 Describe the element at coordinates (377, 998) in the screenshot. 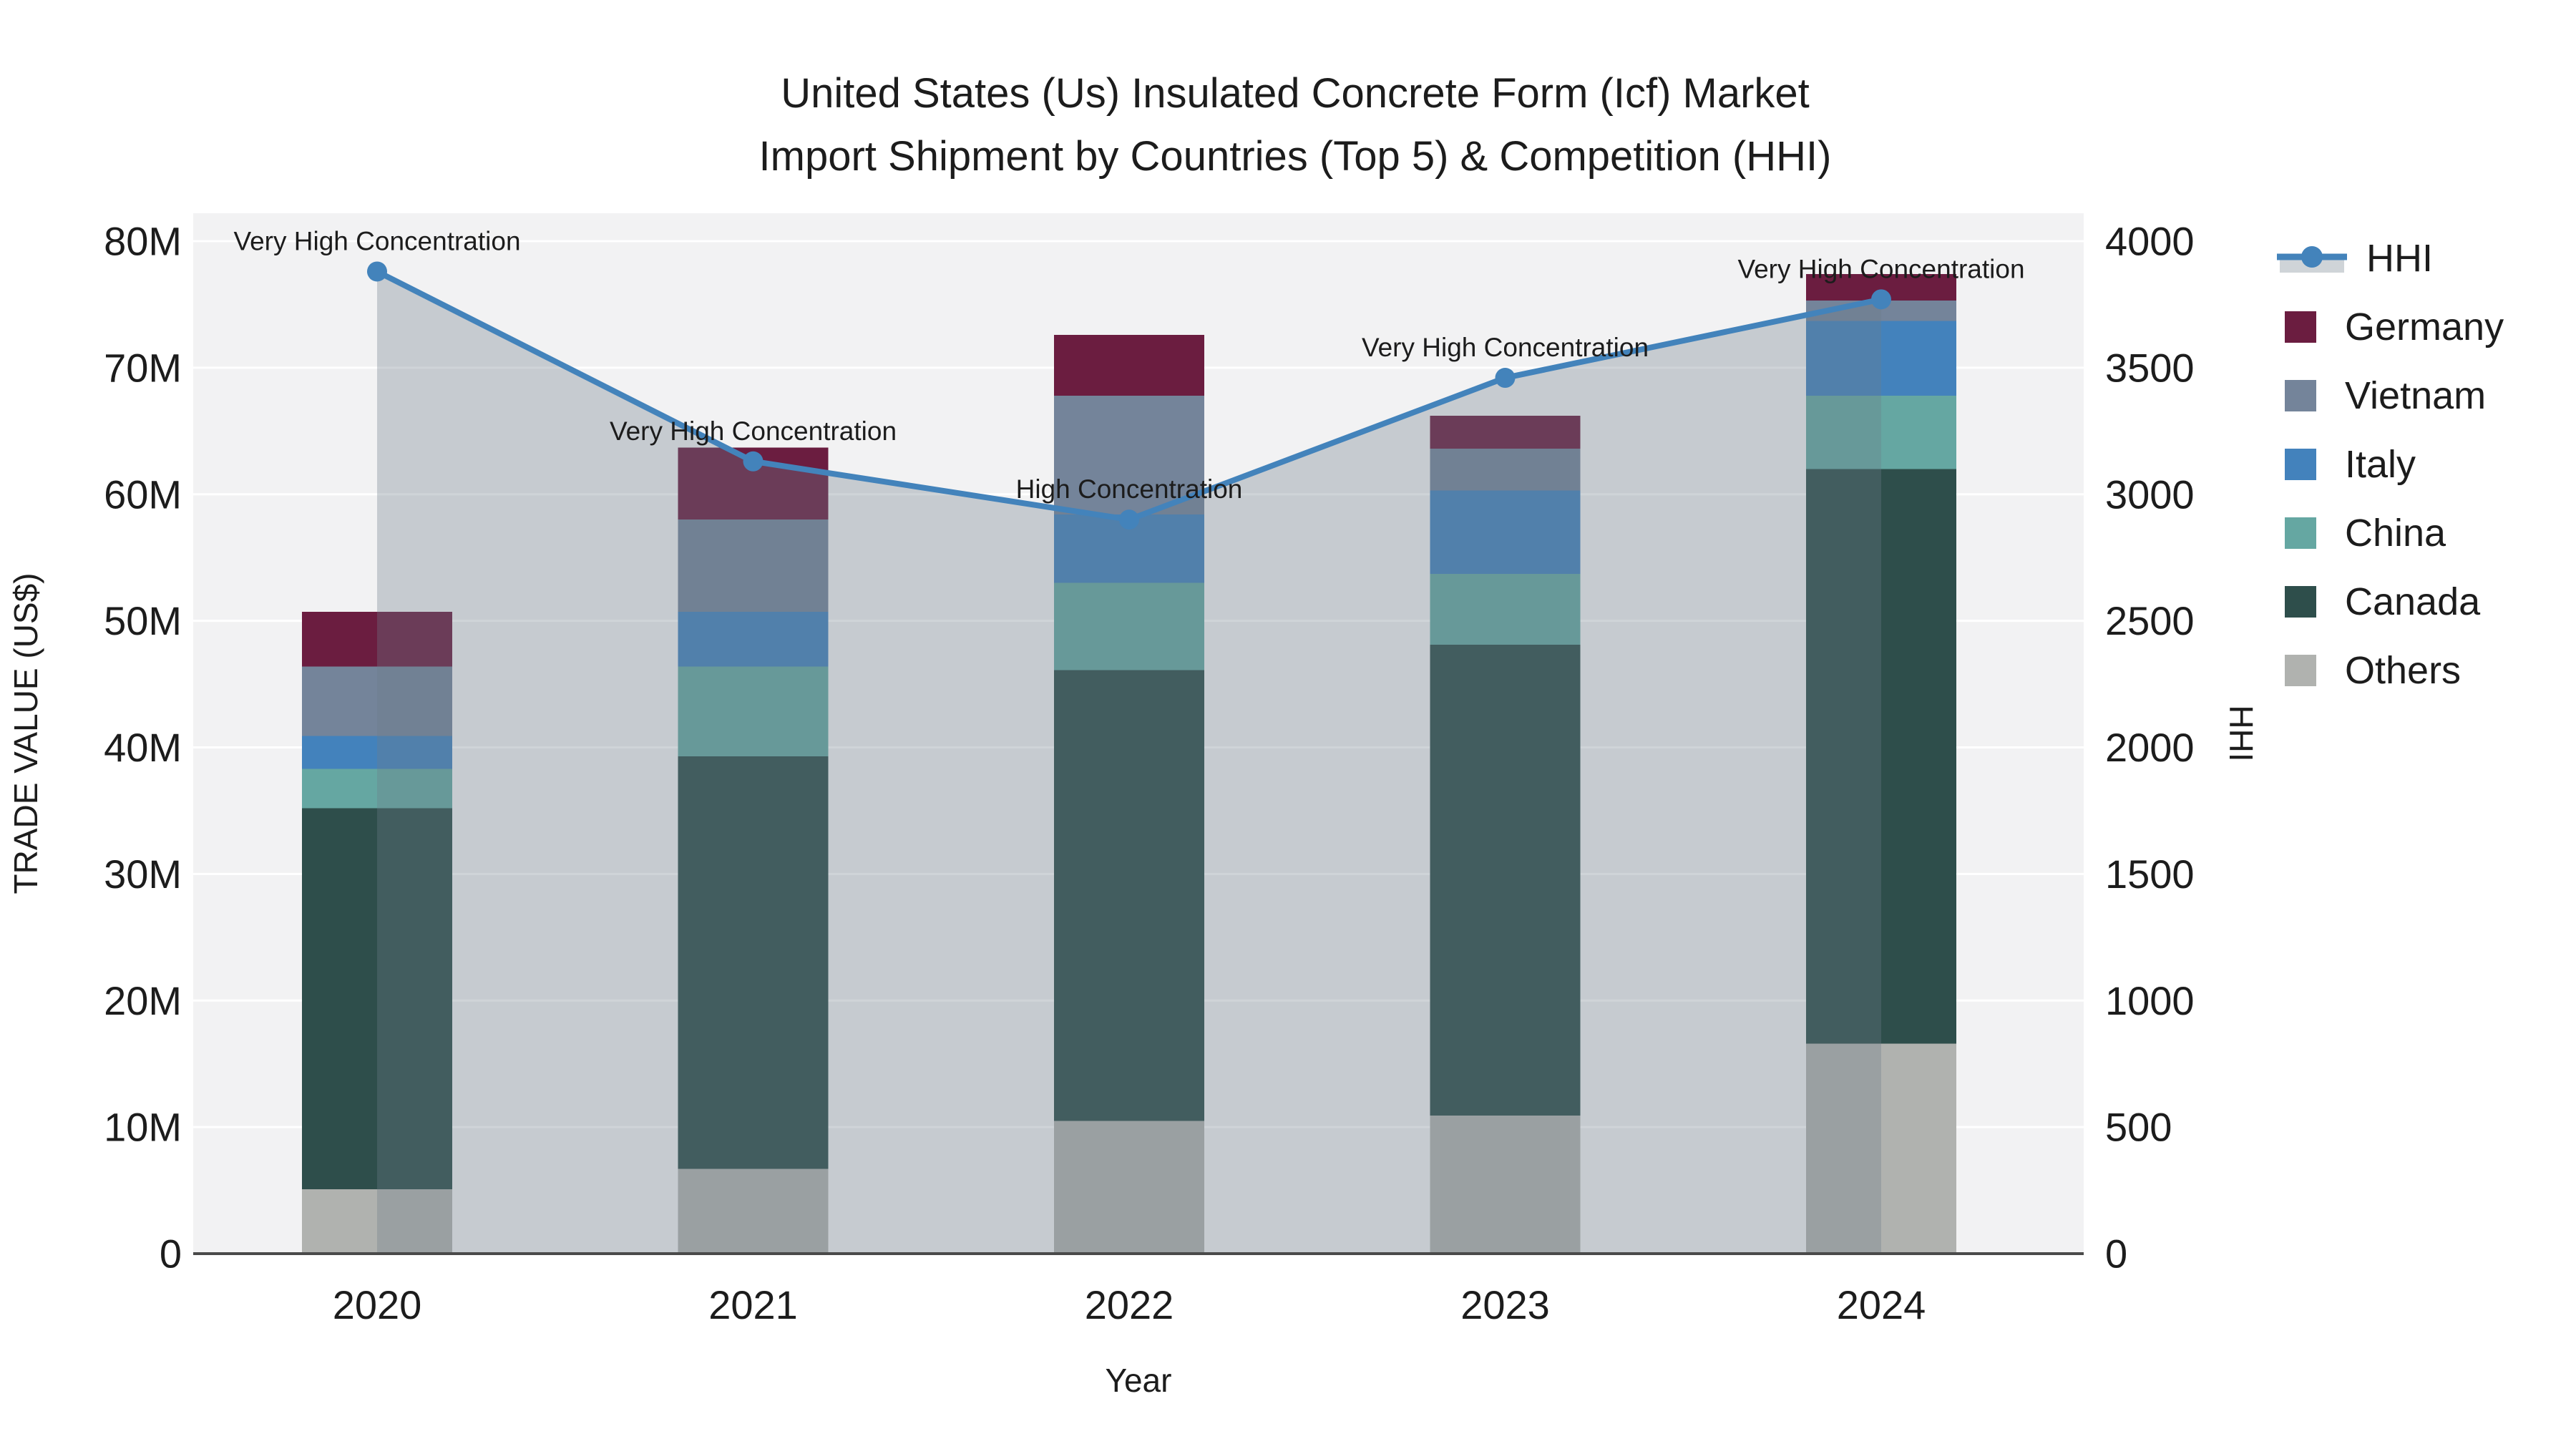

I see `bar-segment-canada-2020` at that location.